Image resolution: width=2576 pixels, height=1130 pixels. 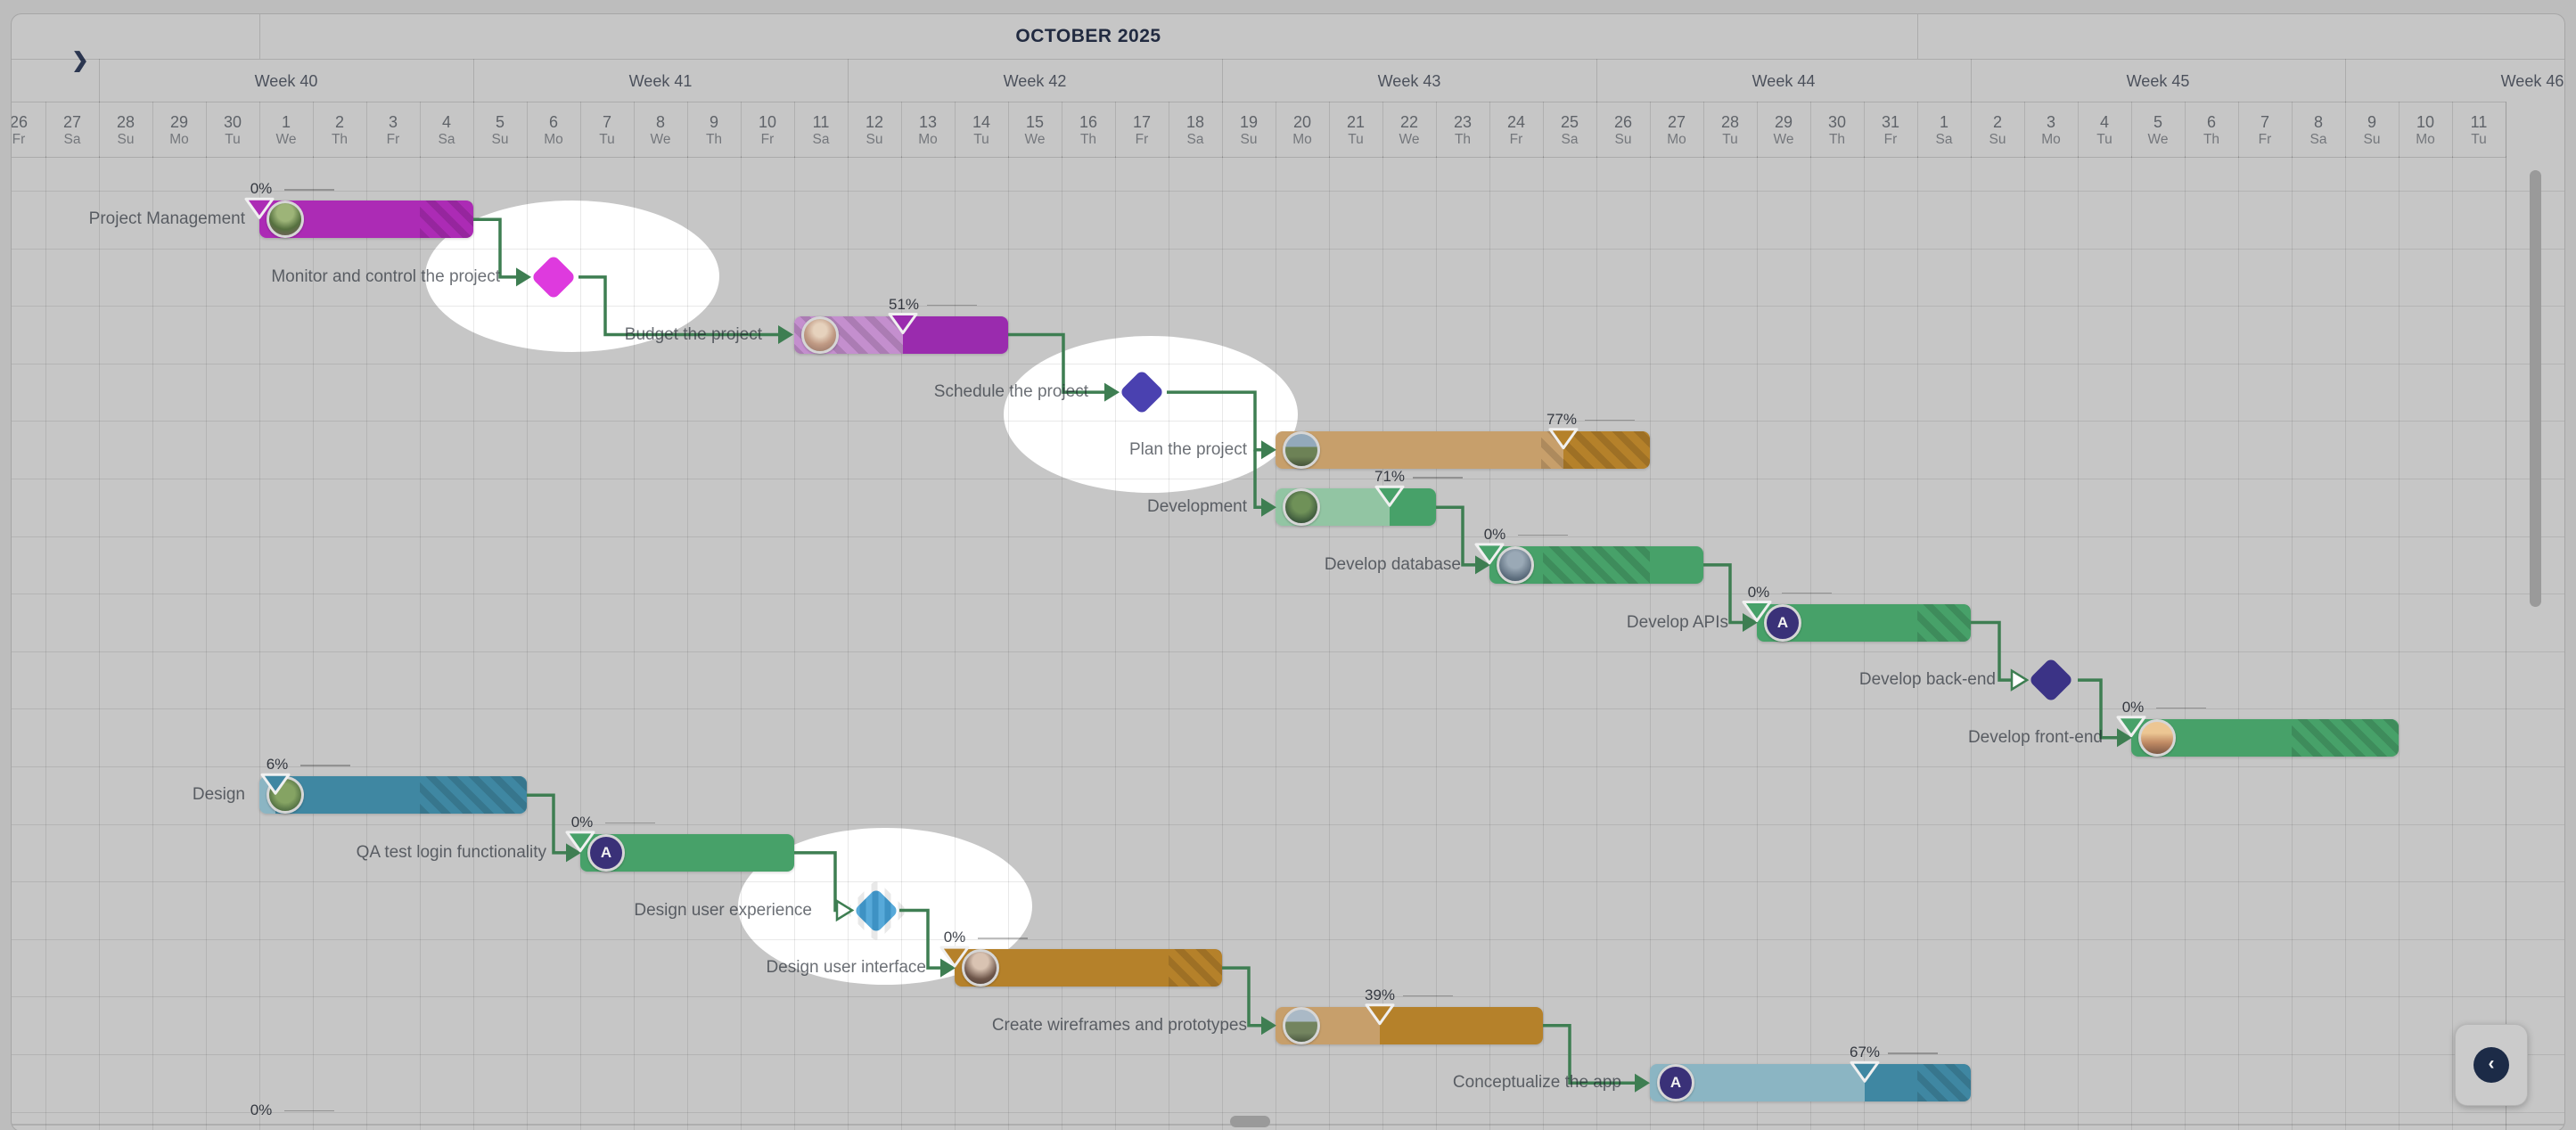 What do you see at coordinates (1250, 1121) in the screenshot?
I see `horizontal-scrollbar-thumb` at bounding box center [1250, 1121].